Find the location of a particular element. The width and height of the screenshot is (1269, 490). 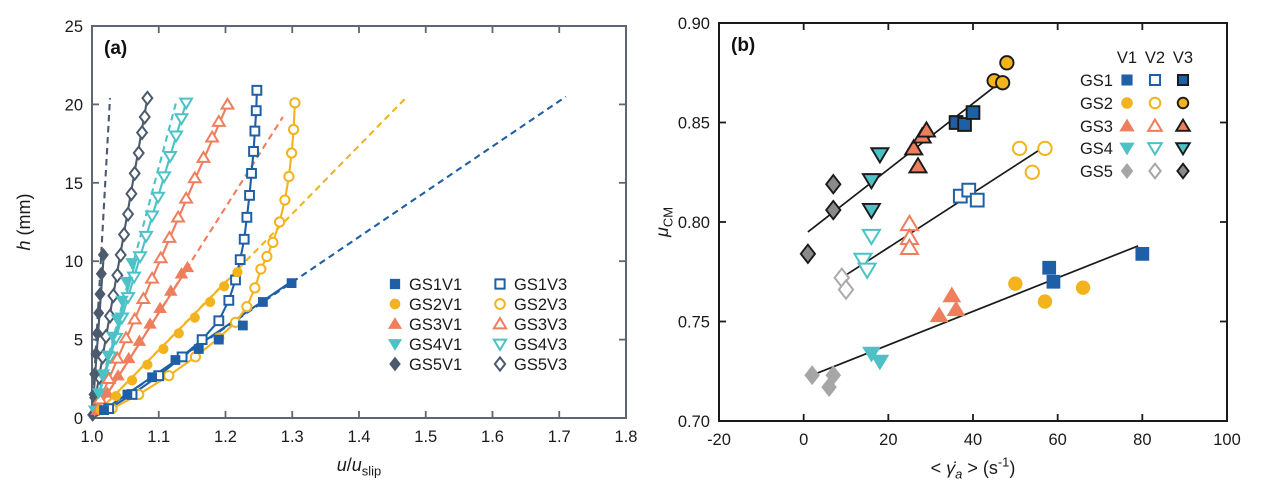

series-GS5-V1 is located at coordinates (823, 381).